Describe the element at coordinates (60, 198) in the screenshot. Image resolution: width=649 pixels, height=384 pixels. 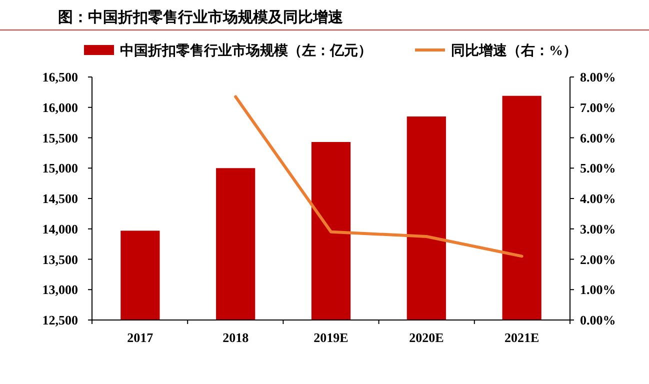
I see `y-tick-label: 14,500` at that location.